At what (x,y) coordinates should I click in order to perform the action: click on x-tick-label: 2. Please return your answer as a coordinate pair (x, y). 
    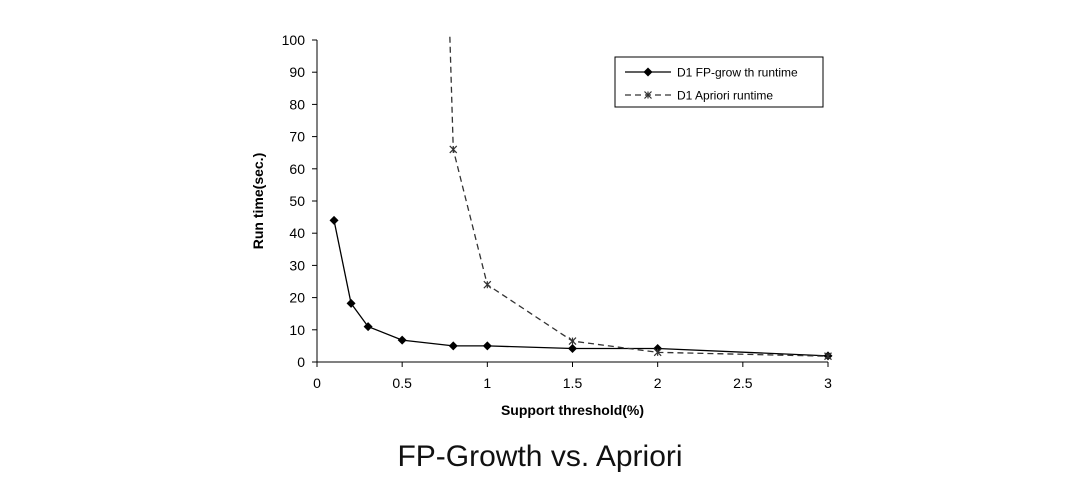
    Looking at the image, I should click on (658, 383).